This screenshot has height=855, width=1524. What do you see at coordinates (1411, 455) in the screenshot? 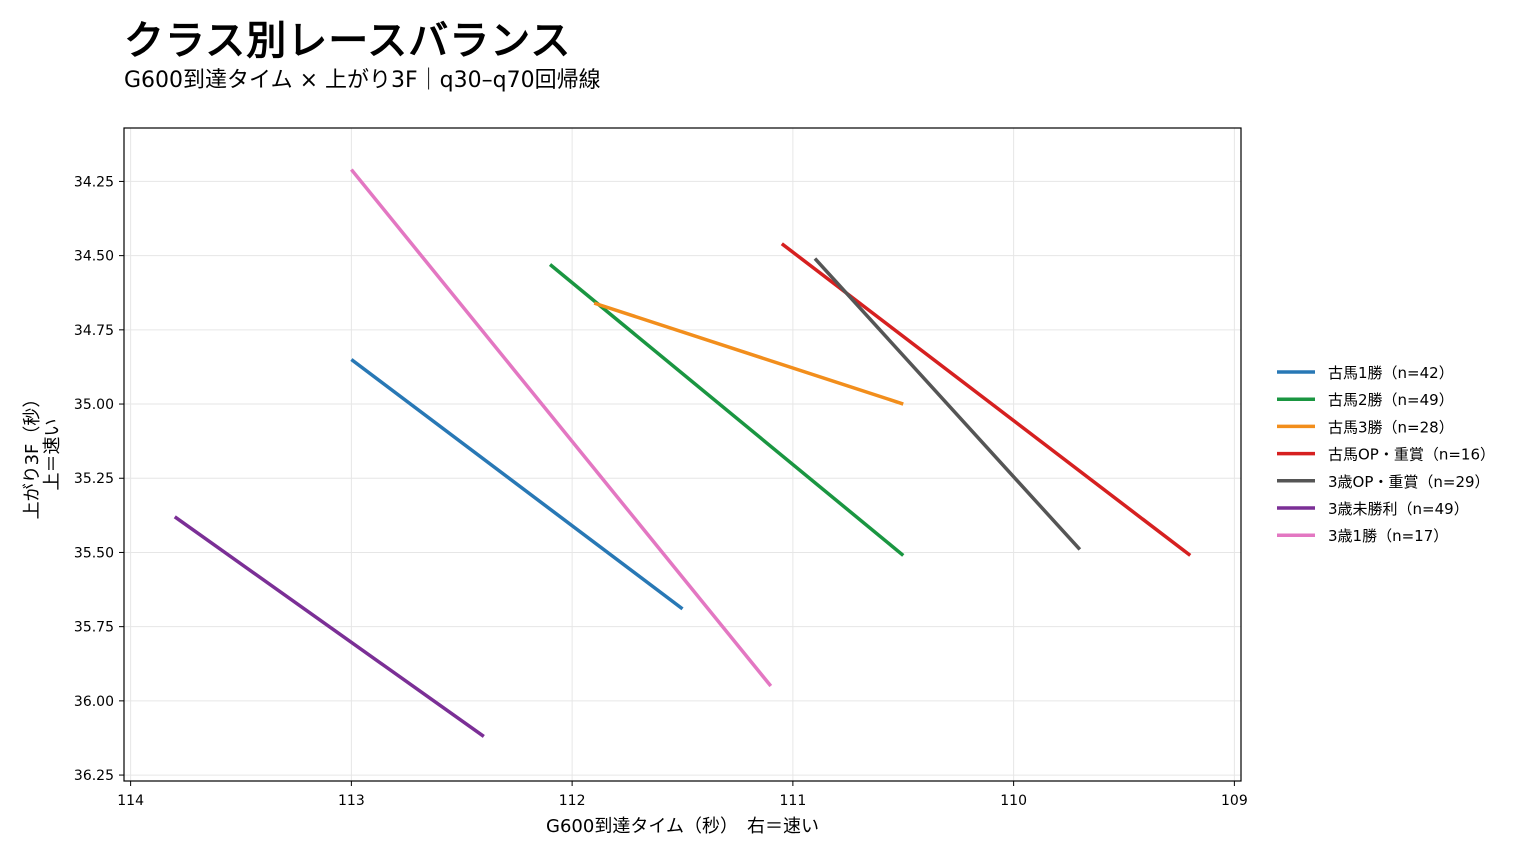
I see `legend-label-4: 古馬OP・重賞（n=16）` at bounding box center [1411, 455].